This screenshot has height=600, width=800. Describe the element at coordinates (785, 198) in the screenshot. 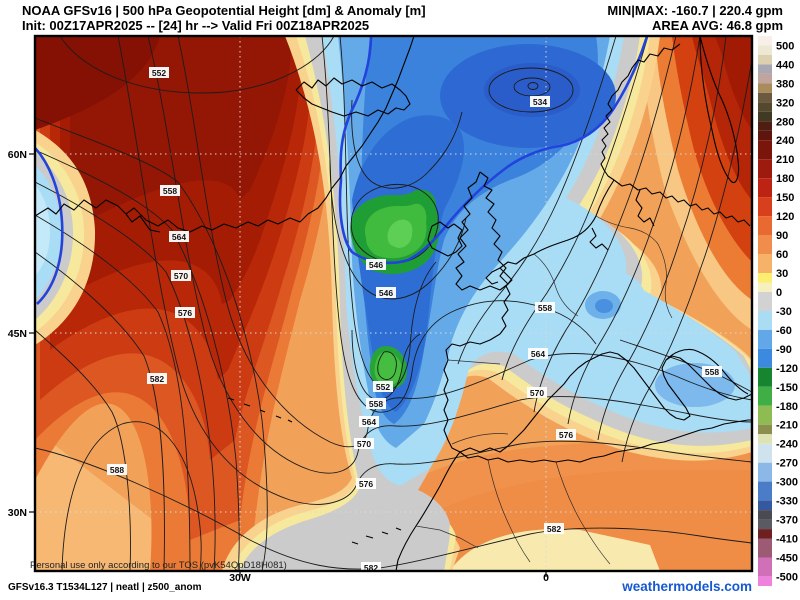

I see `svg-text: 150` at that location.